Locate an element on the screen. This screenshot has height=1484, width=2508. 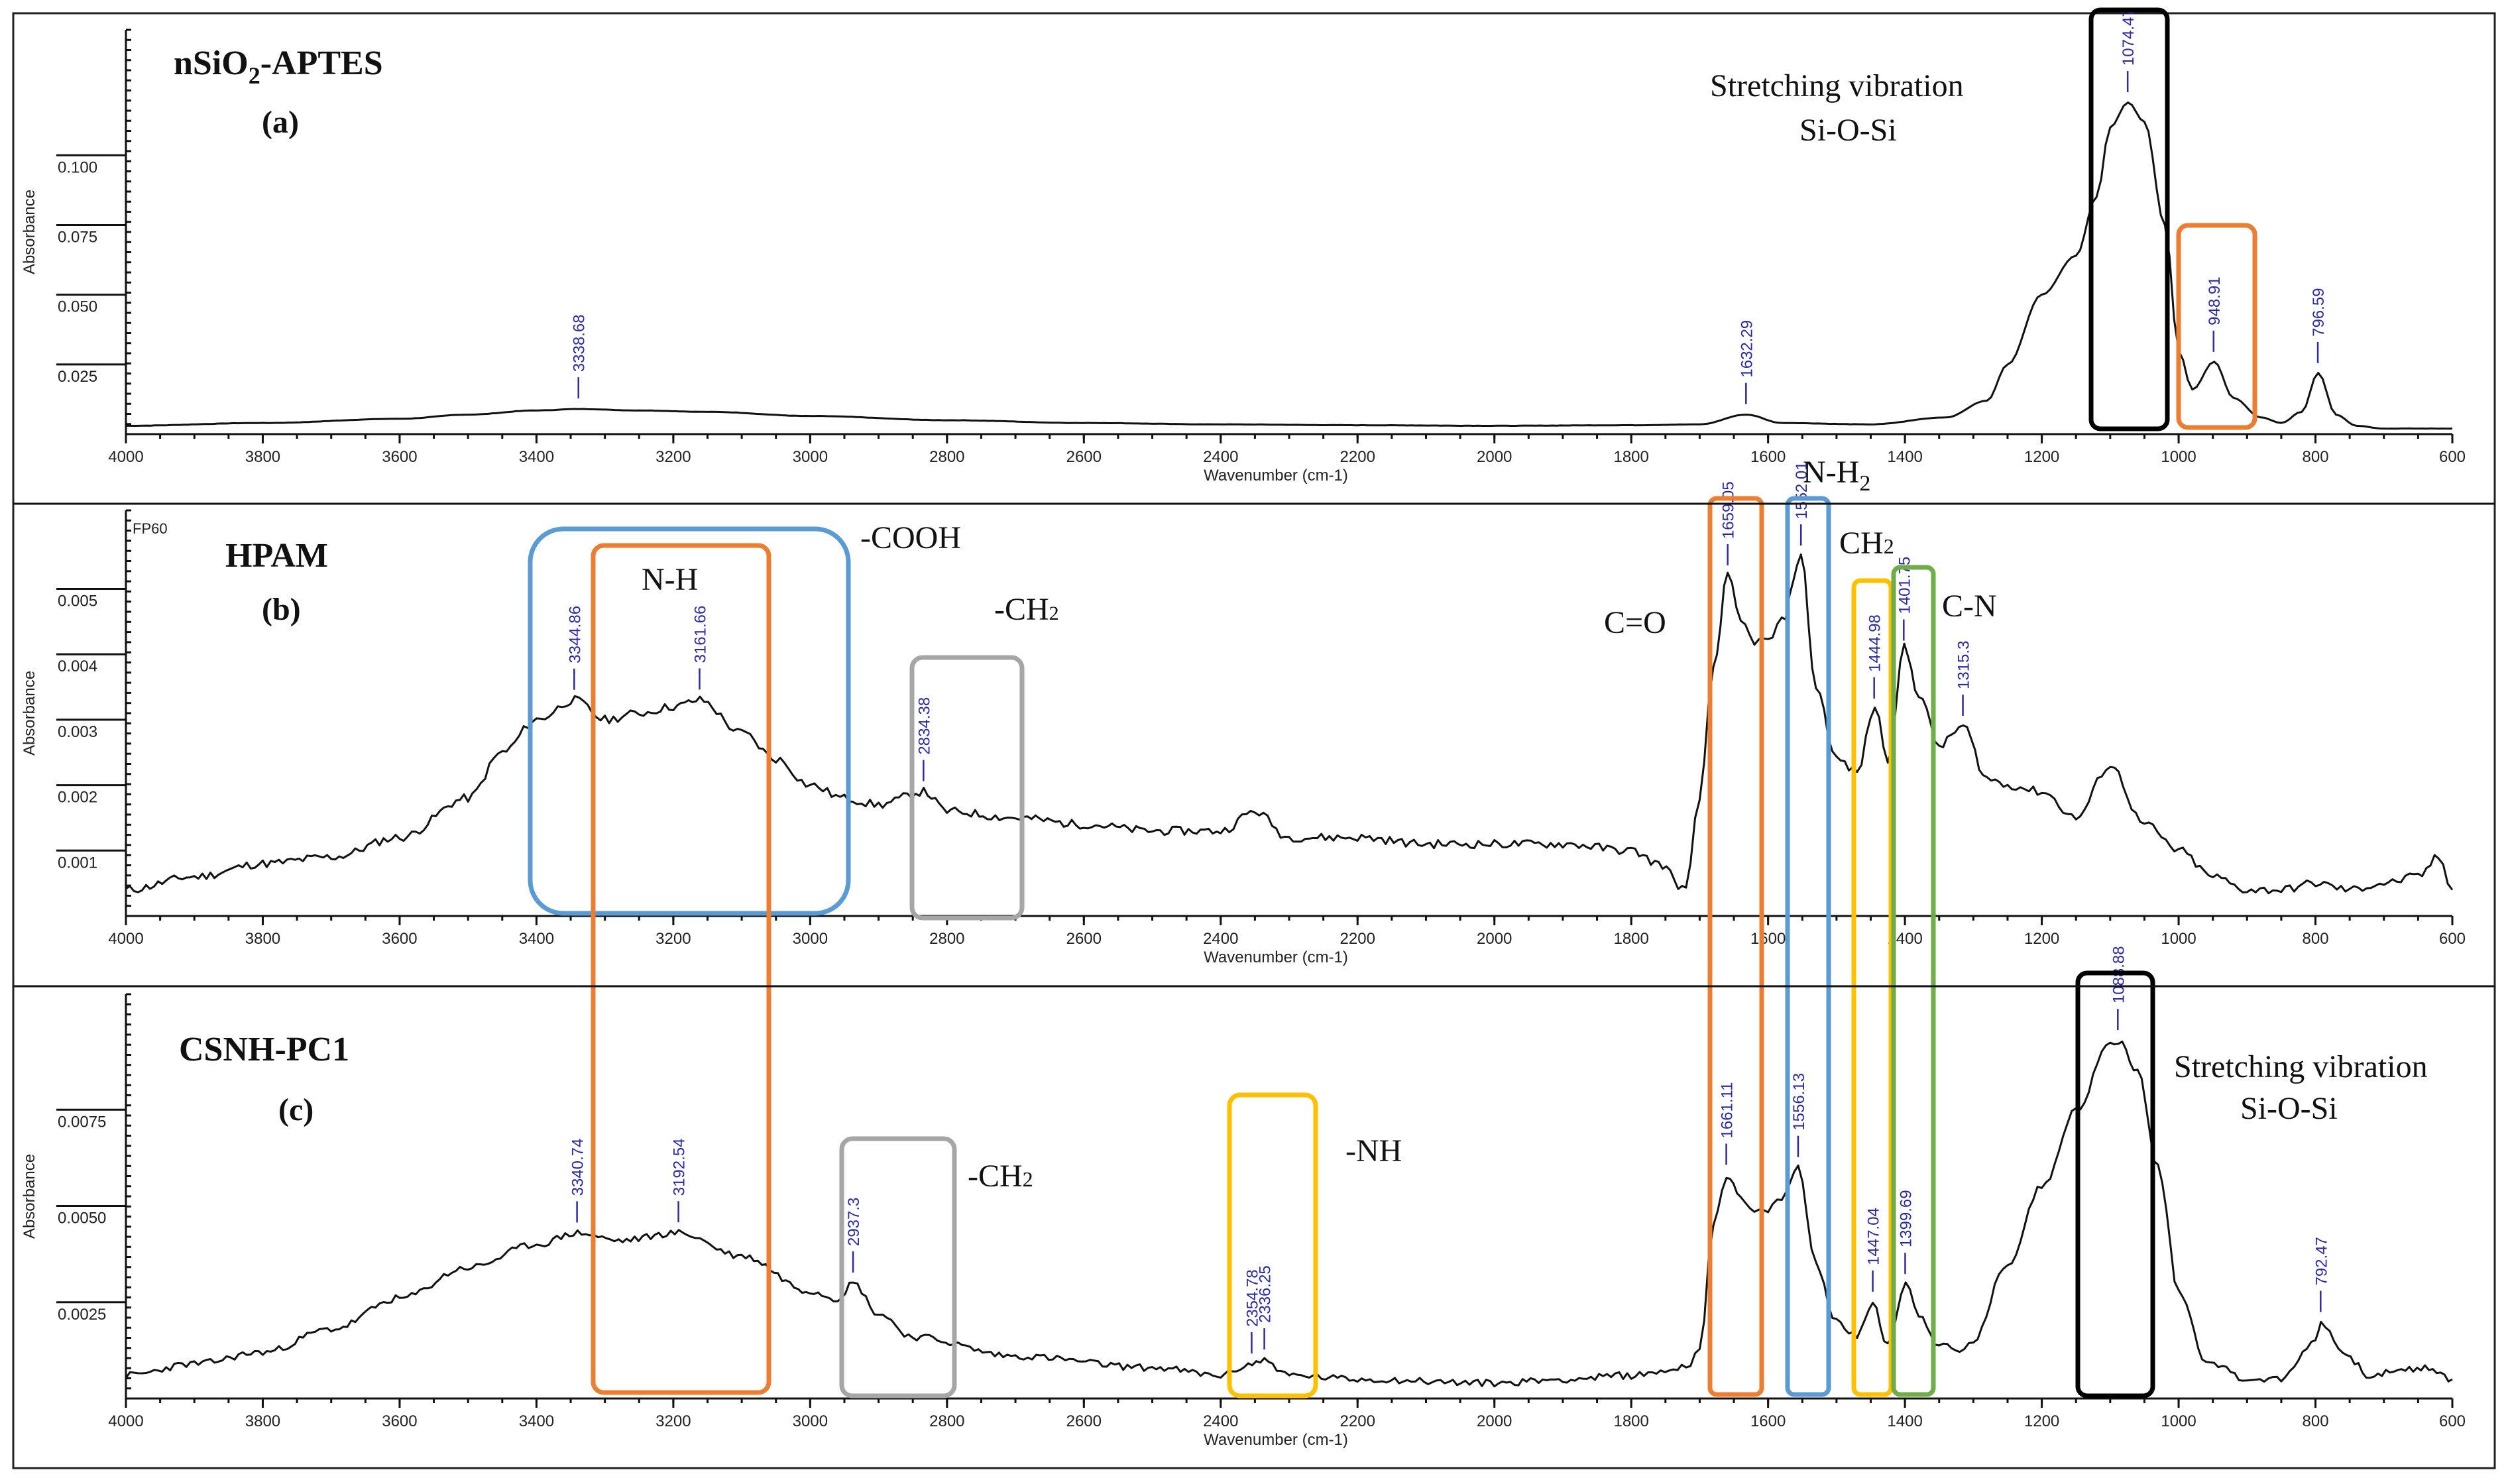
annot-c-stretching: Stretching vibration is located at coordinates (2301, 1066).